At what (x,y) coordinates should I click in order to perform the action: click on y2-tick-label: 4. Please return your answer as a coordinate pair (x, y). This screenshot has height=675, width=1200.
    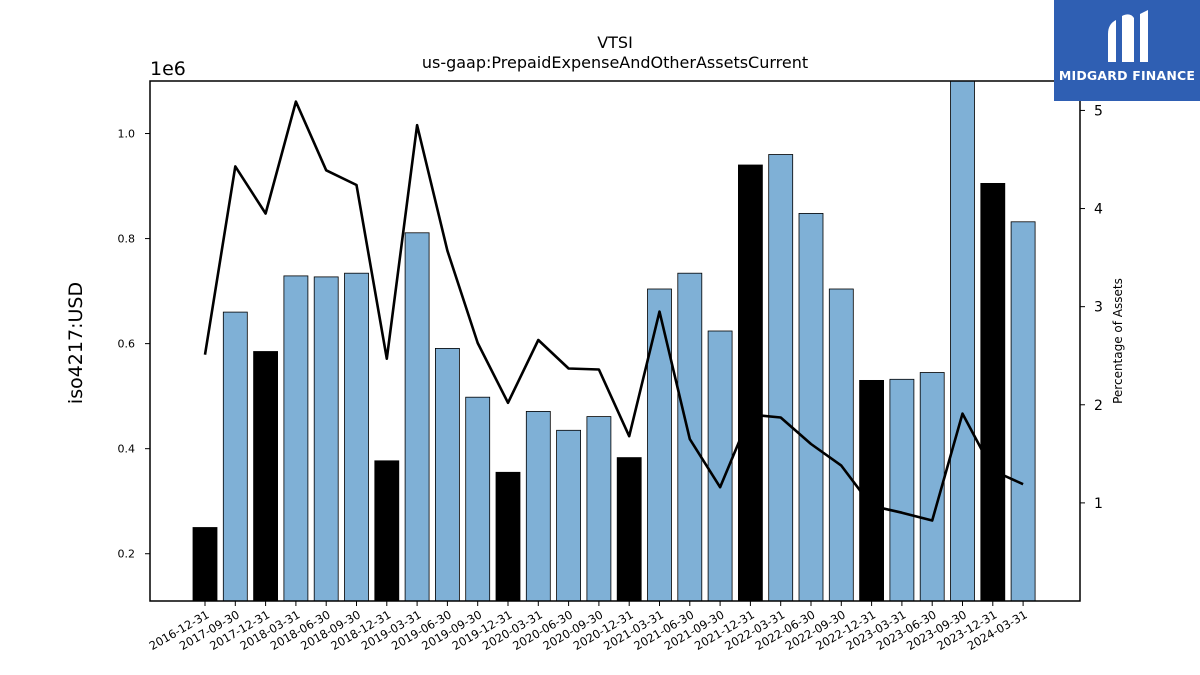
    Looking at the image, I should click on (1098, 210).